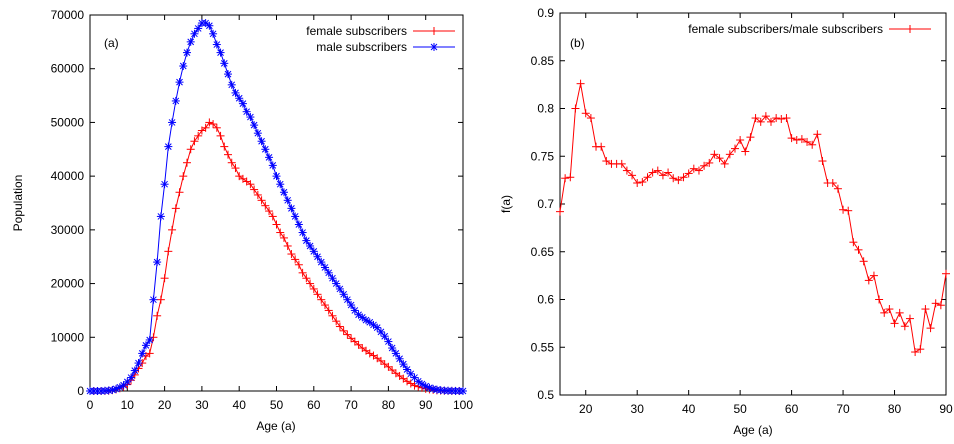  I want to click on y-tick-label: 0.7, so click(545, 204).